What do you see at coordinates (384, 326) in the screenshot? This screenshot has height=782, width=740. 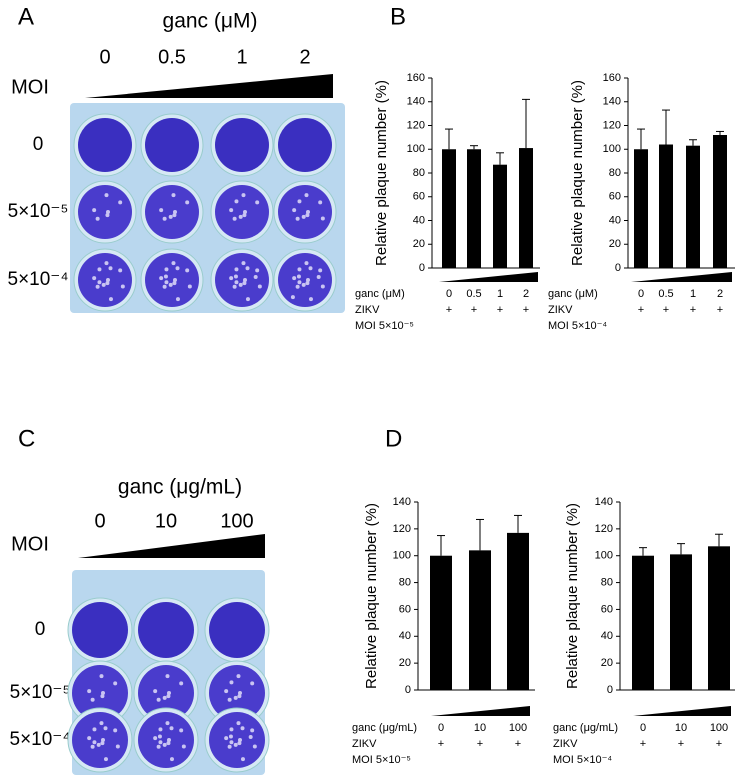 I see `moi-label: MOI 5×10⁻⁵` at bounding box center [384, 326].